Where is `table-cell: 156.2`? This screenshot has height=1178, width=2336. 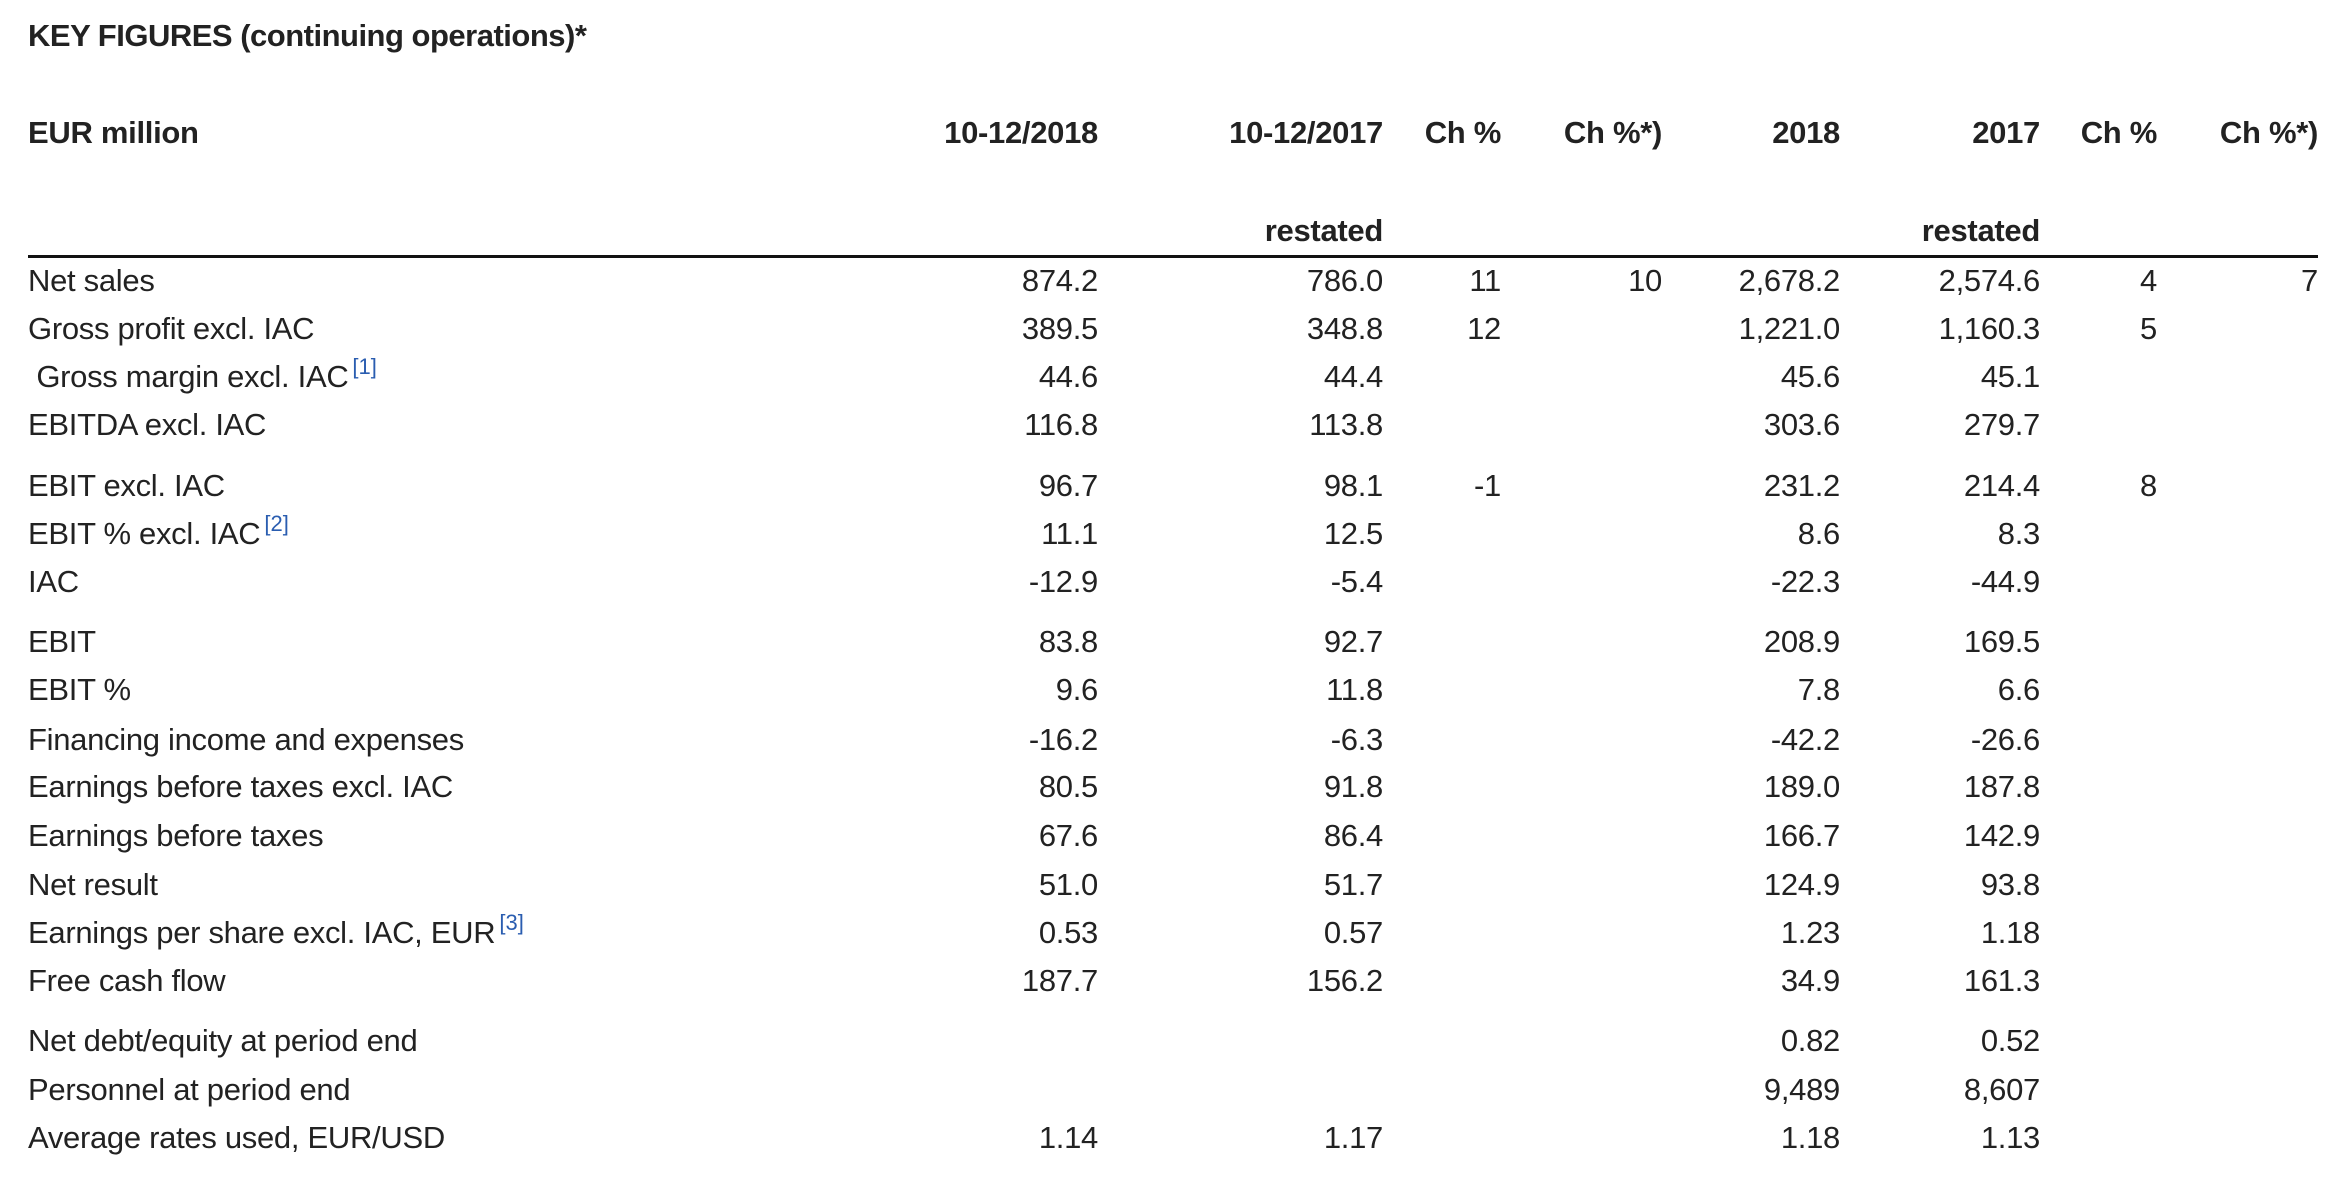
table-cell: 156.2 is located at coordinates (1344, 980).